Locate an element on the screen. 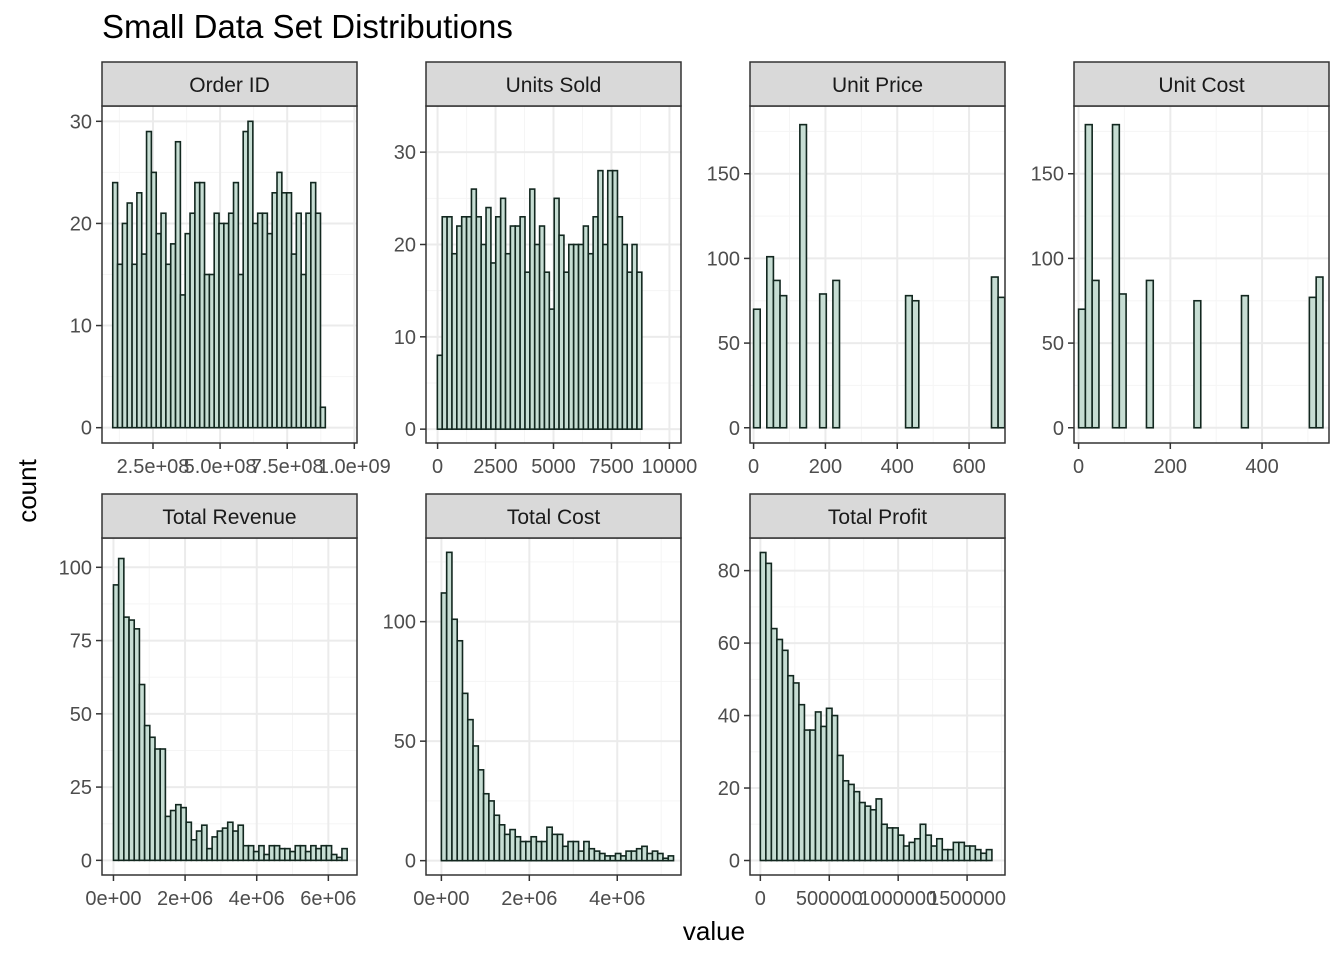 This screenshot has width=1344, height=960. y-tick-label: 150 is located at coordinates (1047, 175).